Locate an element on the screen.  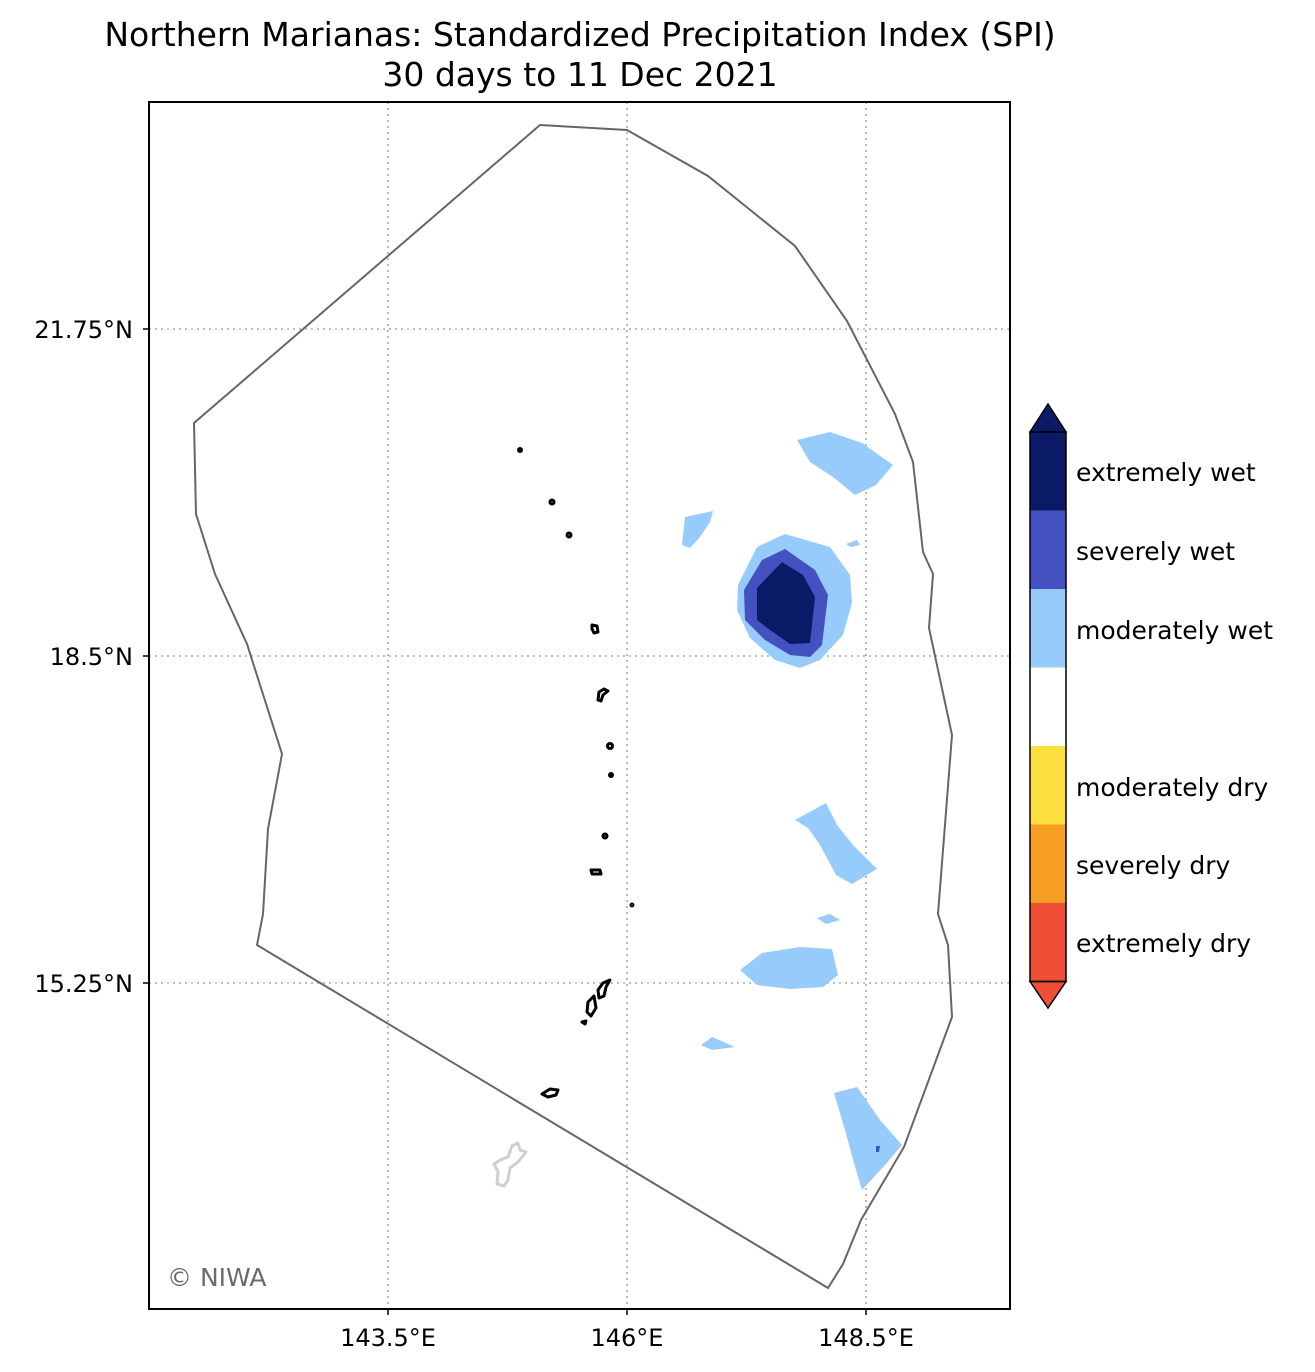
colorbar-top-arrow is located at coordinates (1048, 417).